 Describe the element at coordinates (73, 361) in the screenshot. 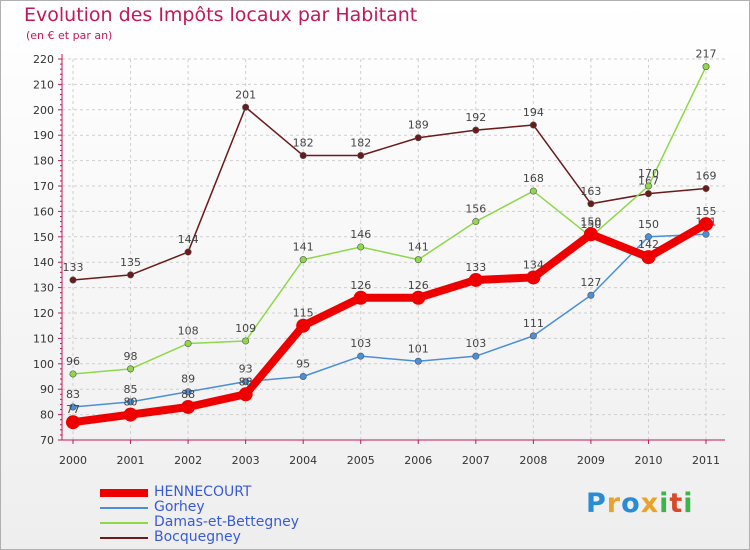

I see `data-label-damas-et-bettegney: 96` at that location.